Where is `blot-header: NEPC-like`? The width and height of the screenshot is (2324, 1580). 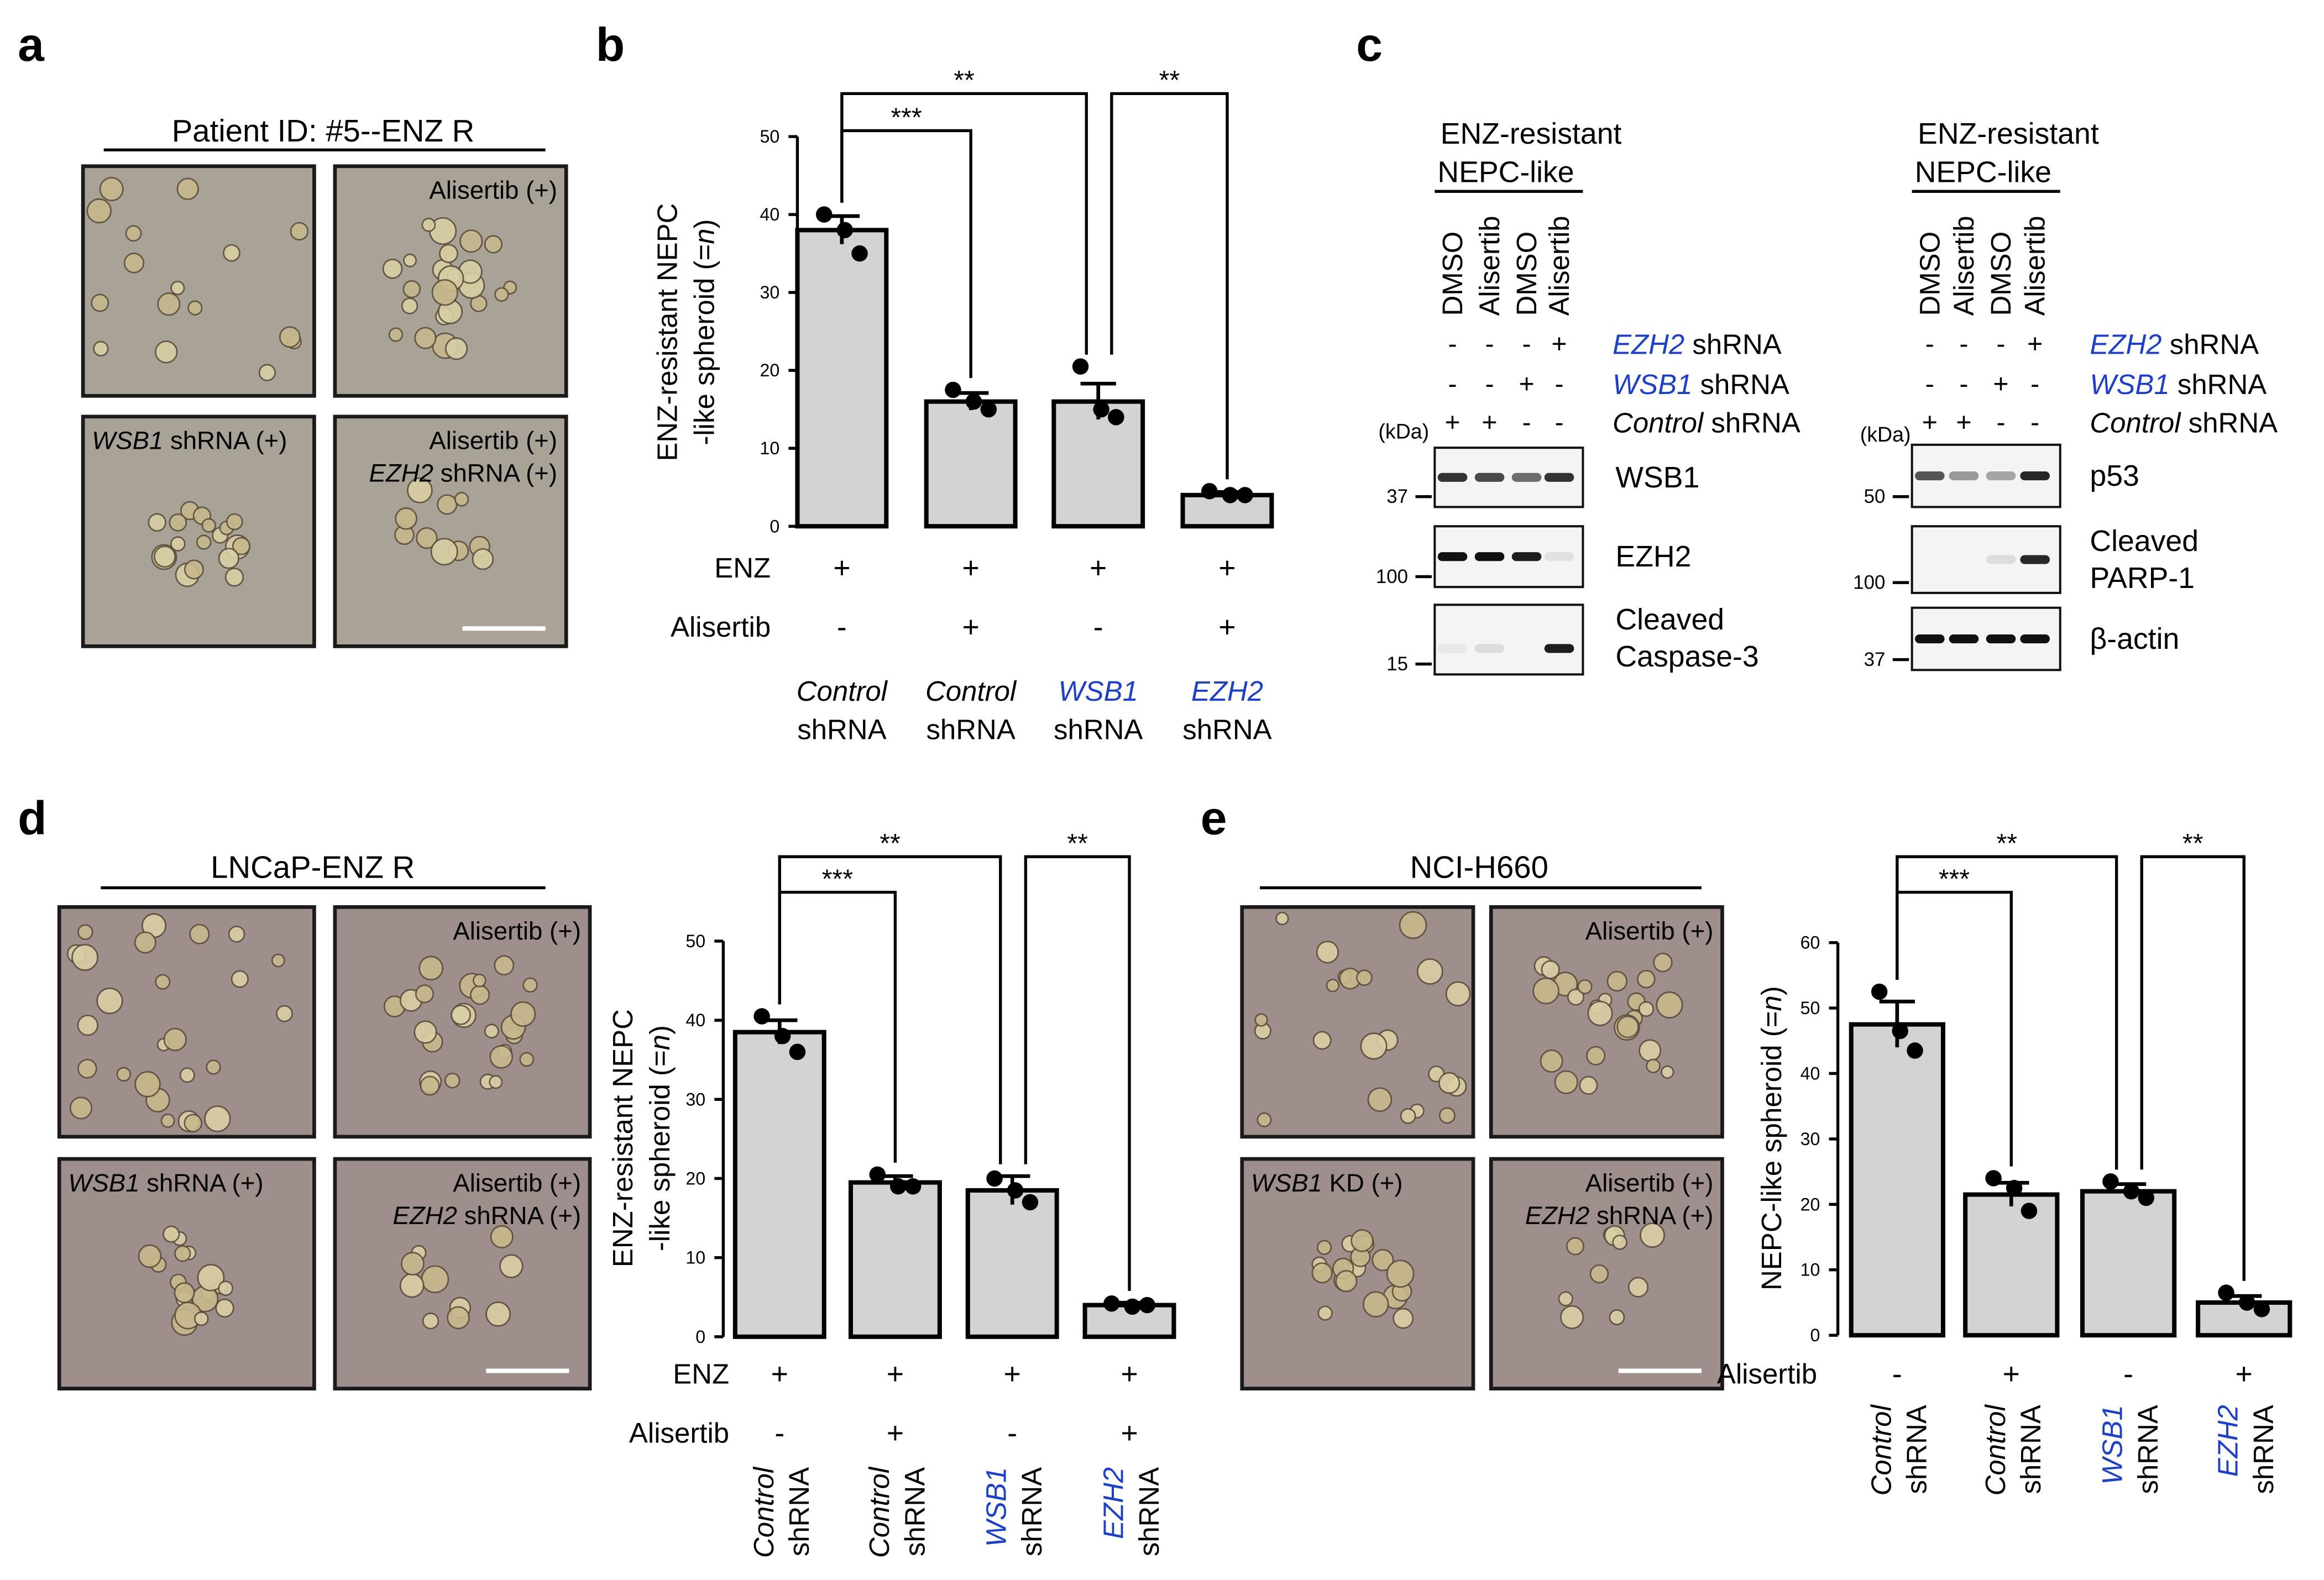 blot-header: NEPC-like is located at coordinates (1505, 171).